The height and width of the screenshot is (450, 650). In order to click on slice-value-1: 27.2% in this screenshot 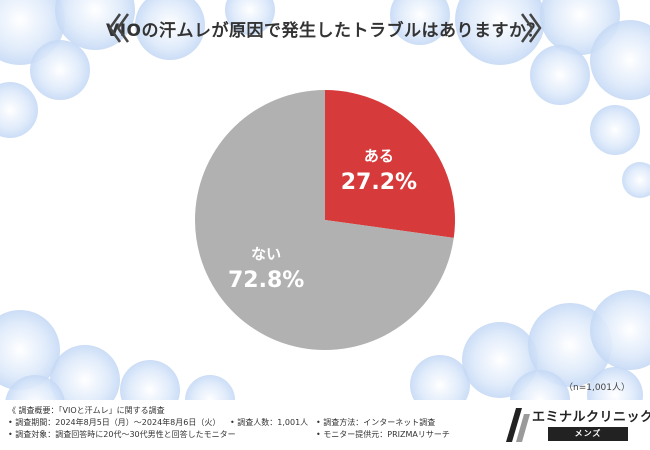, I will do `click(379, 182)`.